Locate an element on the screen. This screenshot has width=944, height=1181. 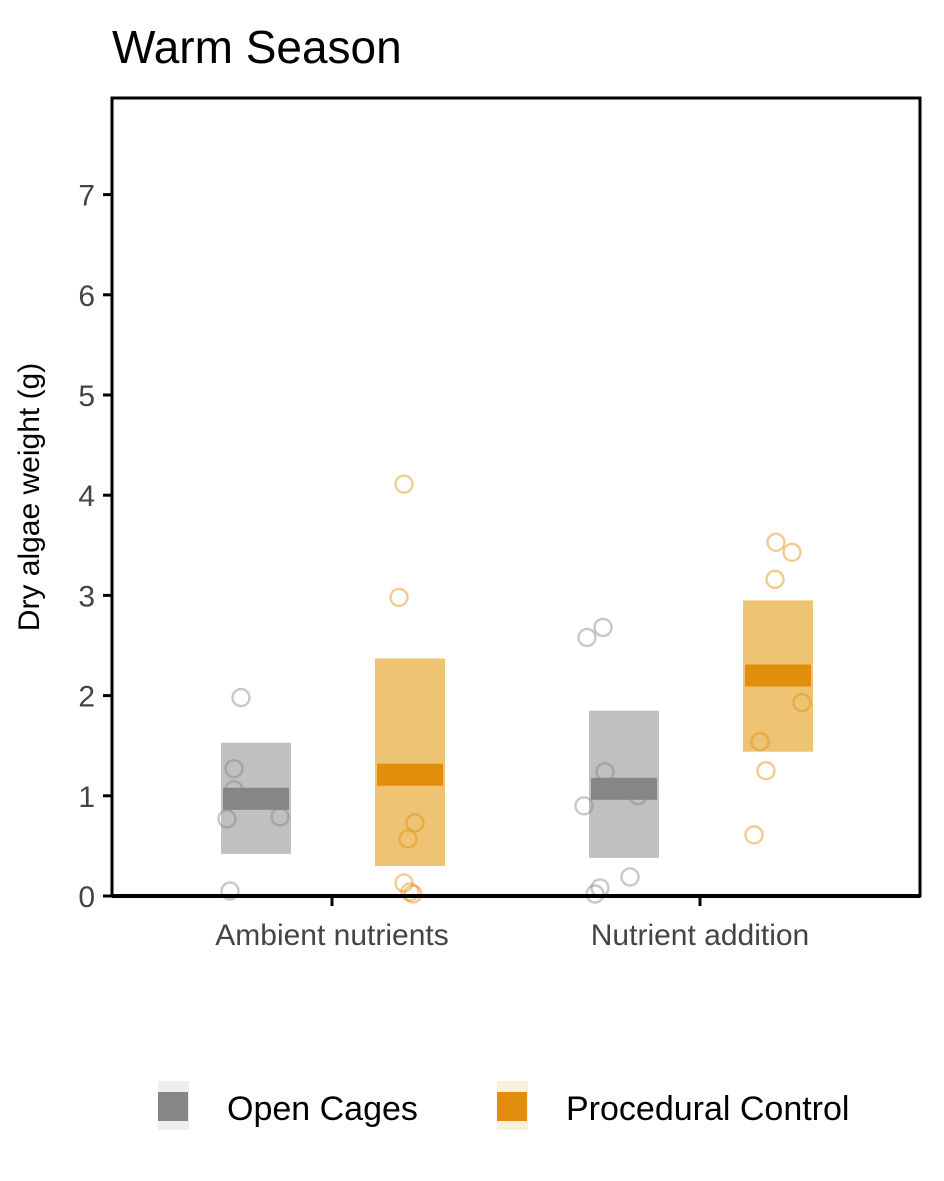
legend: Open Cages Procedural Control is located at coordinates (503, 1105).